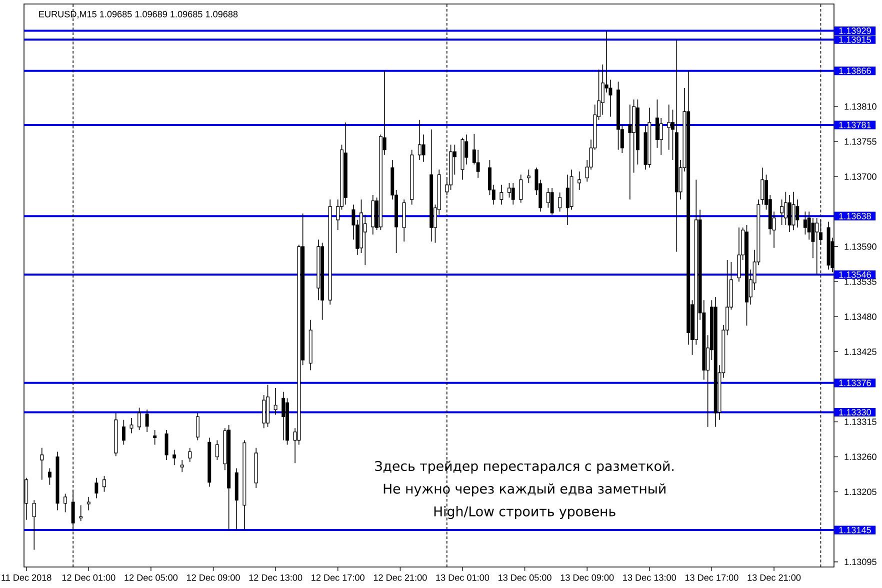  Describe the element at coordinates (89, 577) in the screenshot. I see `x-tick-label: 12 Dec 01:00` at that location.